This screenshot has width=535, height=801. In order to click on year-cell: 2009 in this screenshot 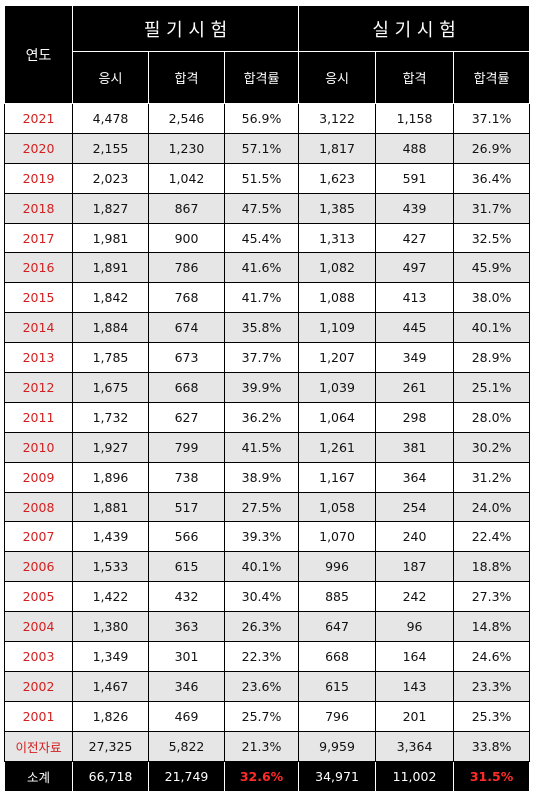, I will do `click(38, 477)`.